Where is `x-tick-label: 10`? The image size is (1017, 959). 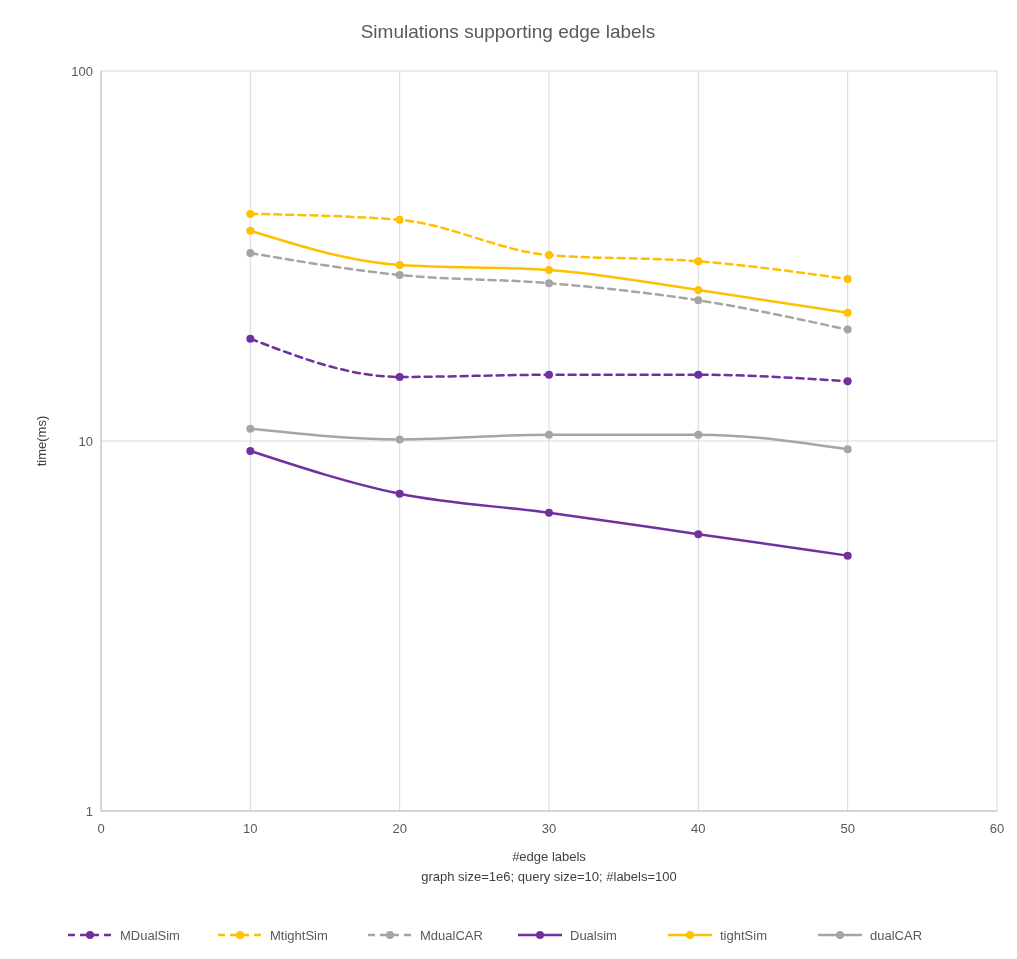
x-tick-label: 10 is located at coordinates (250, 828).